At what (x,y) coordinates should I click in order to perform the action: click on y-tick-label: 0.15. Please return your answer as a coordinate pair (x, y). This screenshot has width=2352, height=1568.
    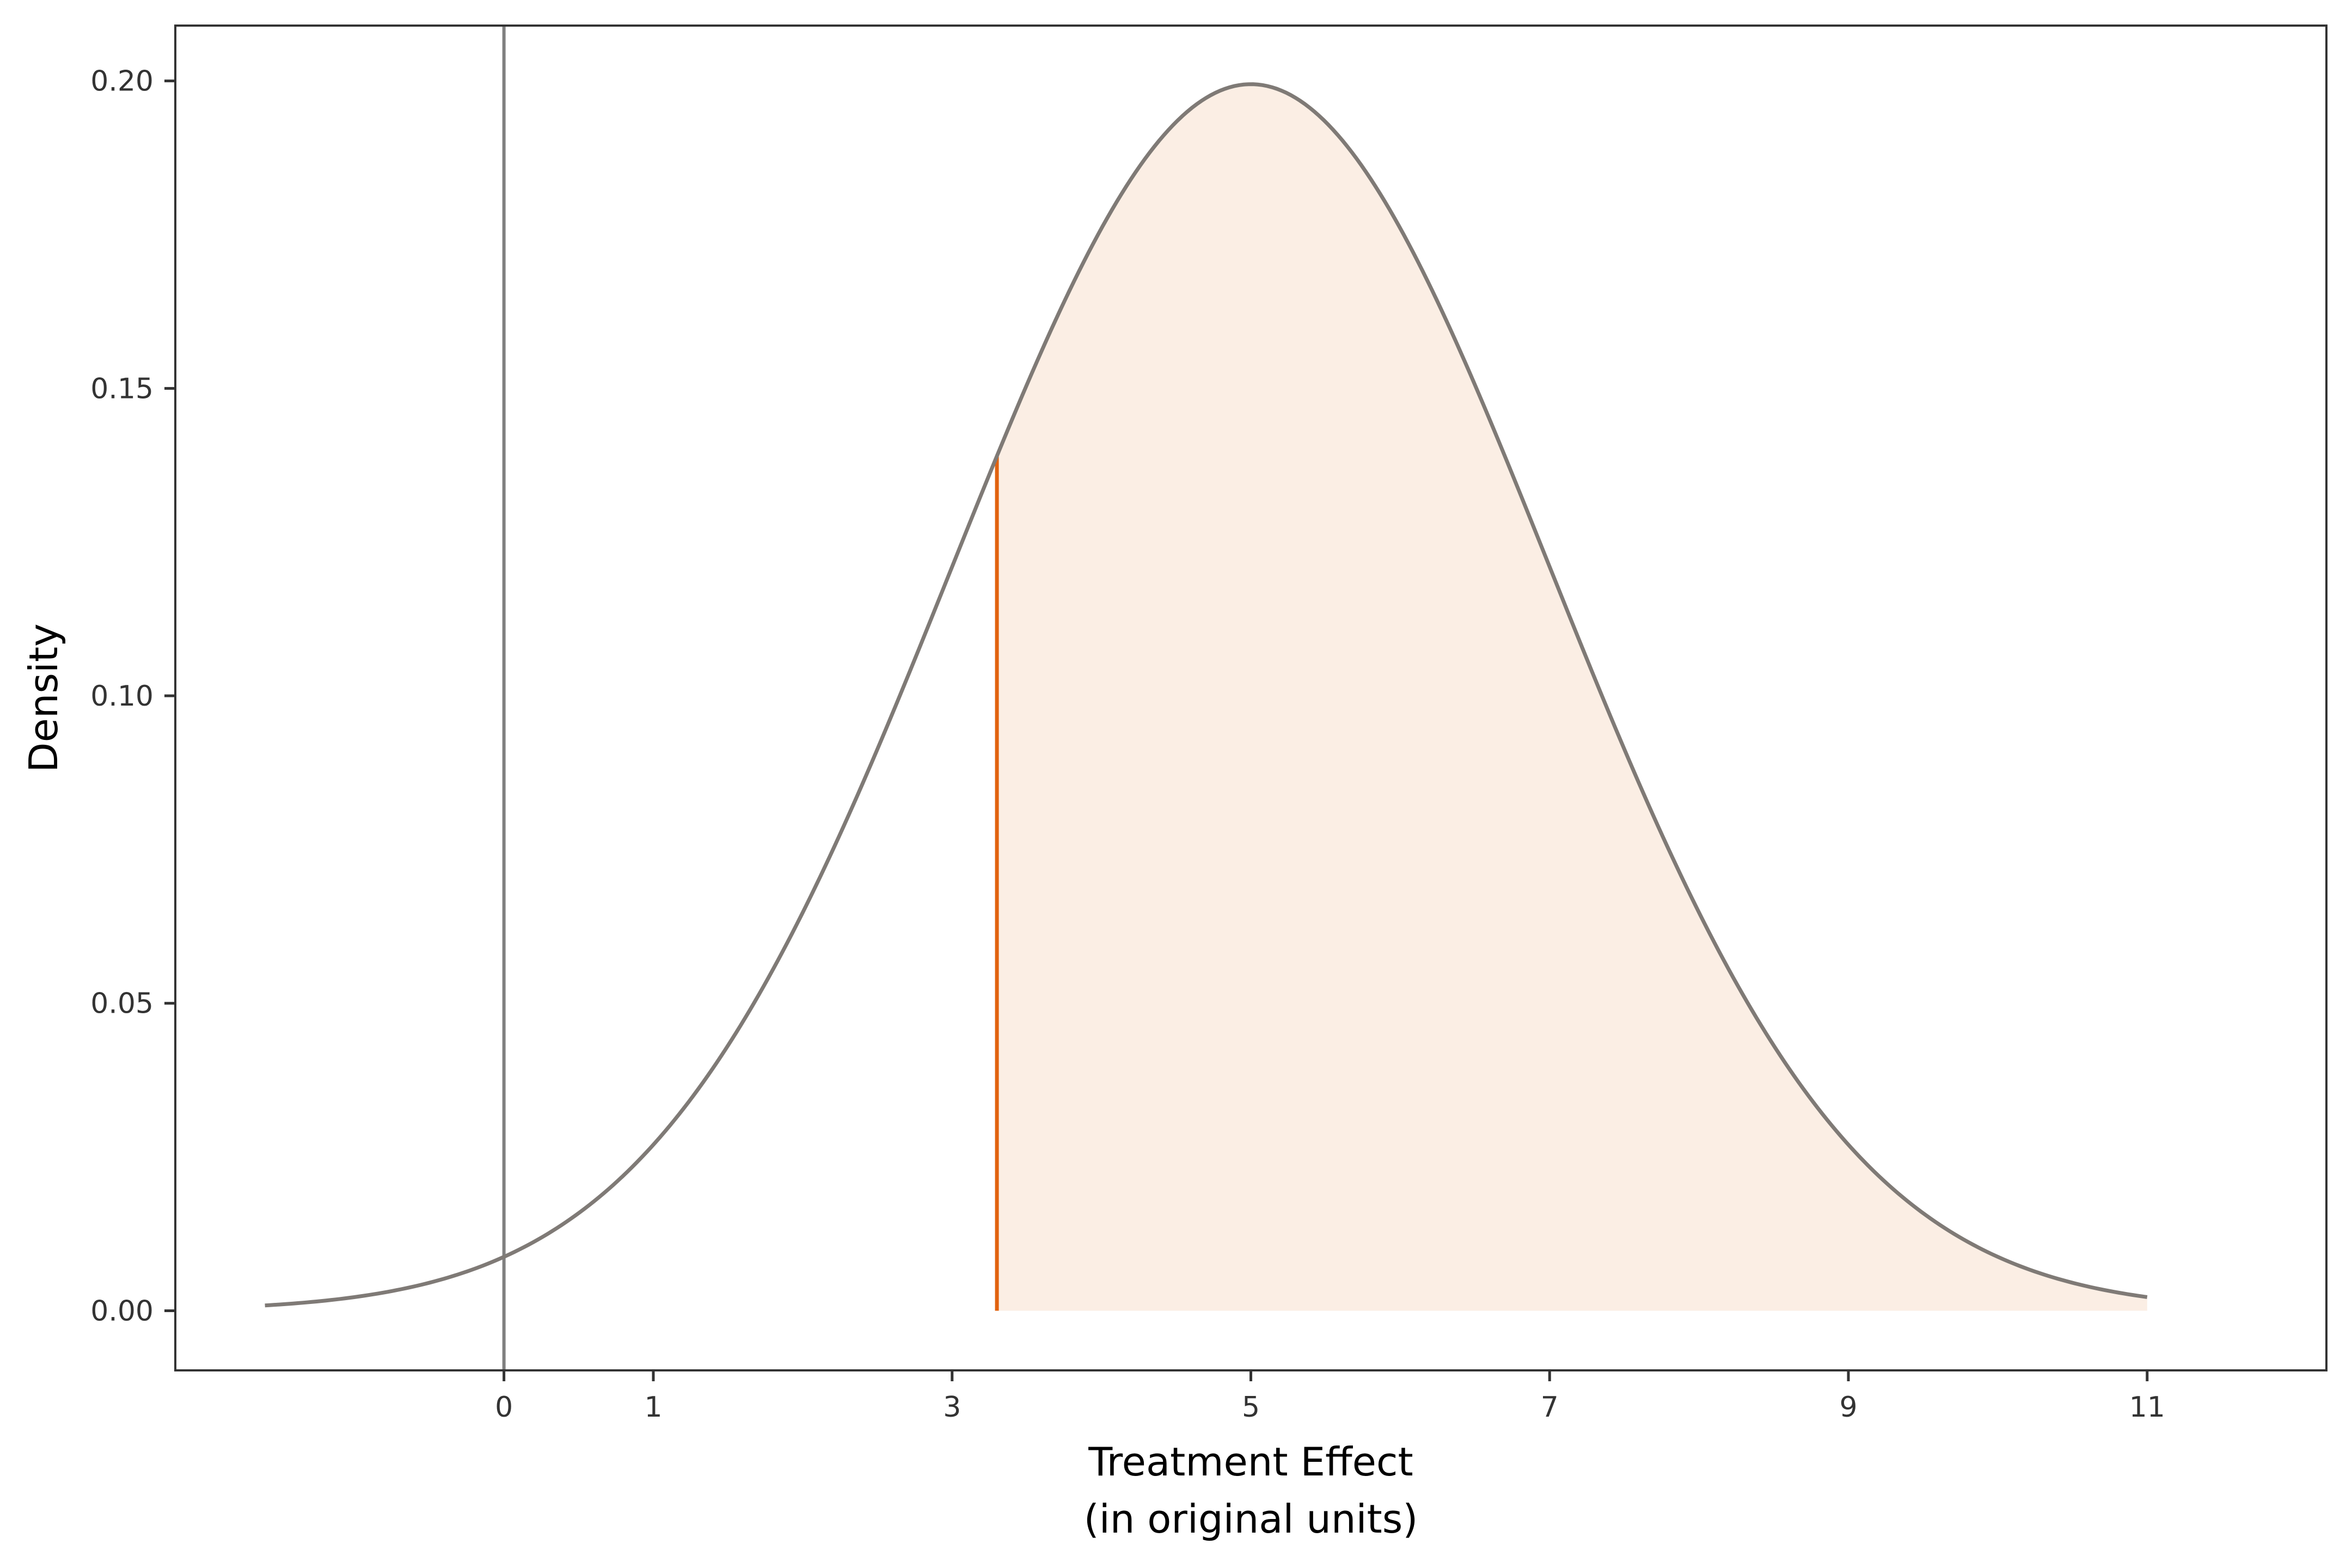
    Looking at the image, I should click on (122, 388).